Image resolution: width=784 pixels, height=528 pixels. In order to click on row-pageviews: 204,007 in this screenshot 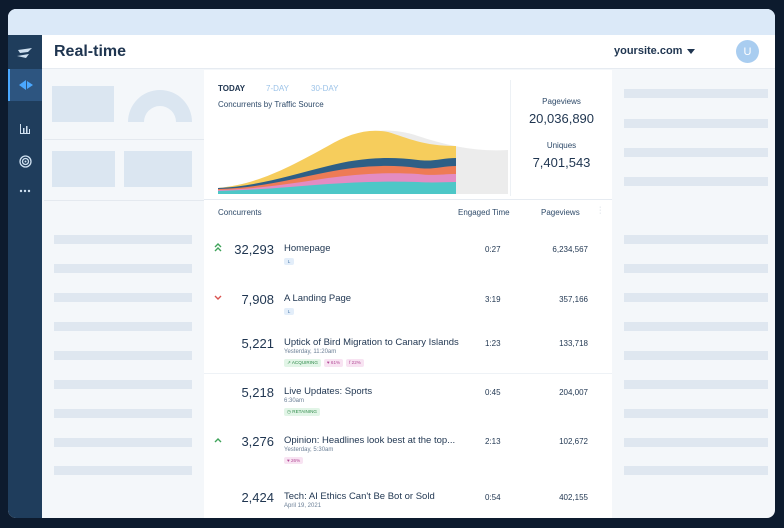, I will do `click(573, 392)`.